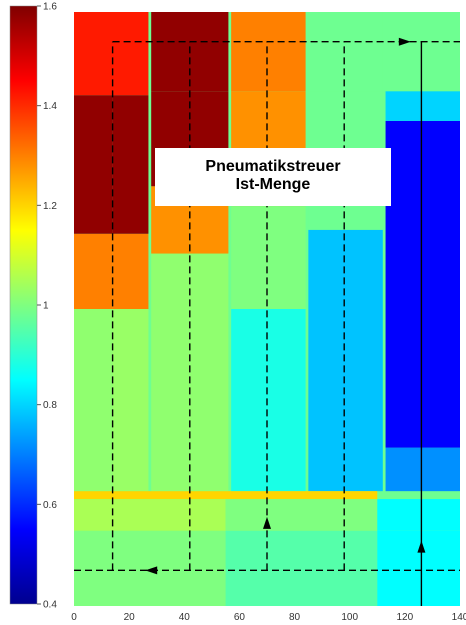 The image size is (466, 625). What do you see at coordinates (50, 605) in the screenshot?
I see `colorbar-tick-label: 0.4` at bounding box center [50, 605].